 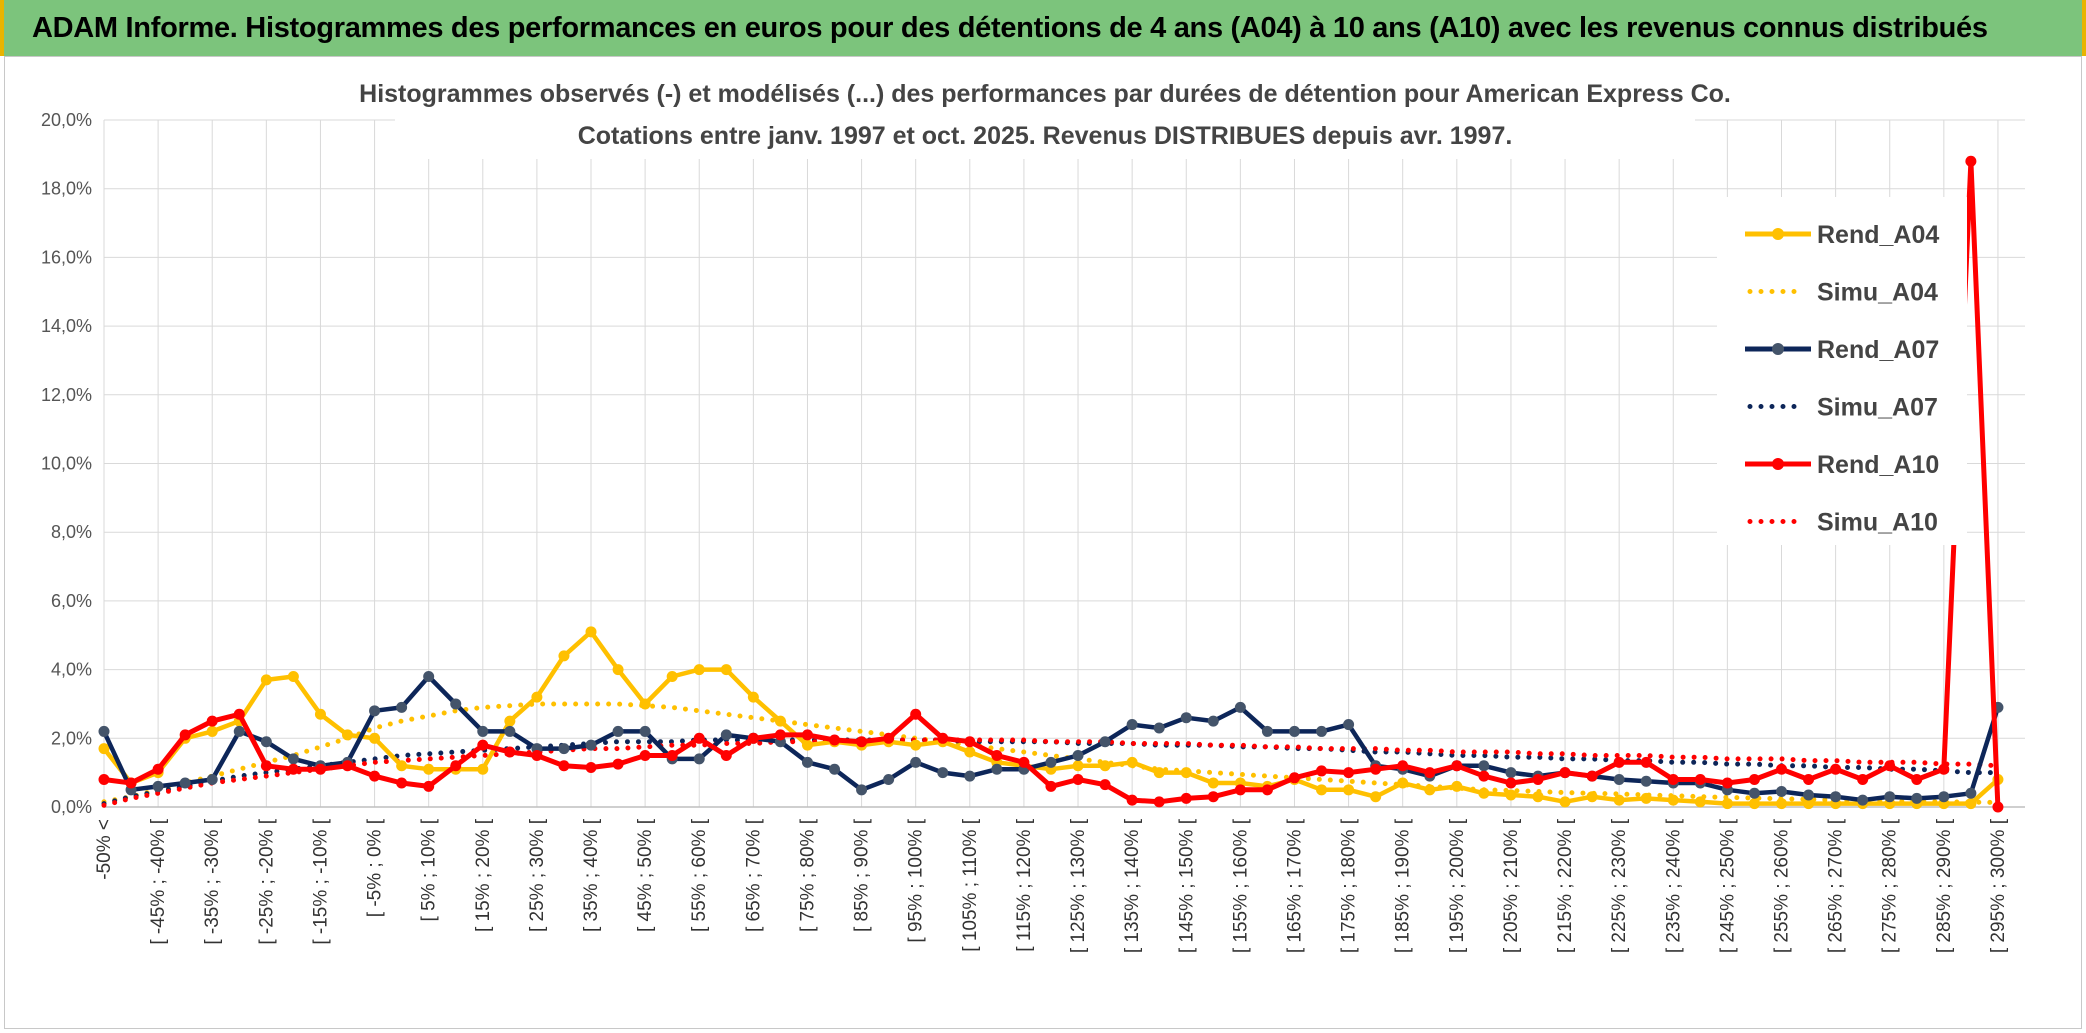 I want to click on y-tick-label: 10,0%, so click(x=66, y=464).